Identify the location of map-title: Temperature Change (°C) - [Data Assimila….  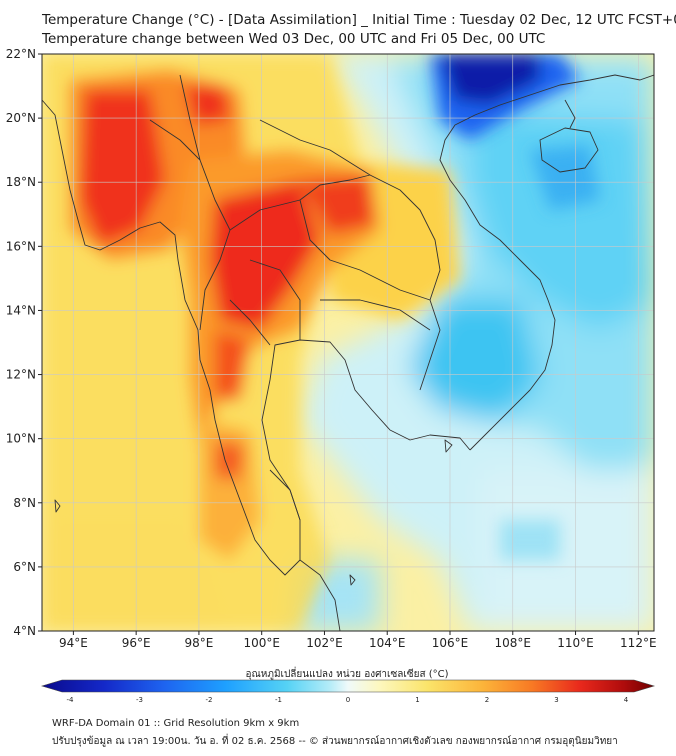
(359, 20).